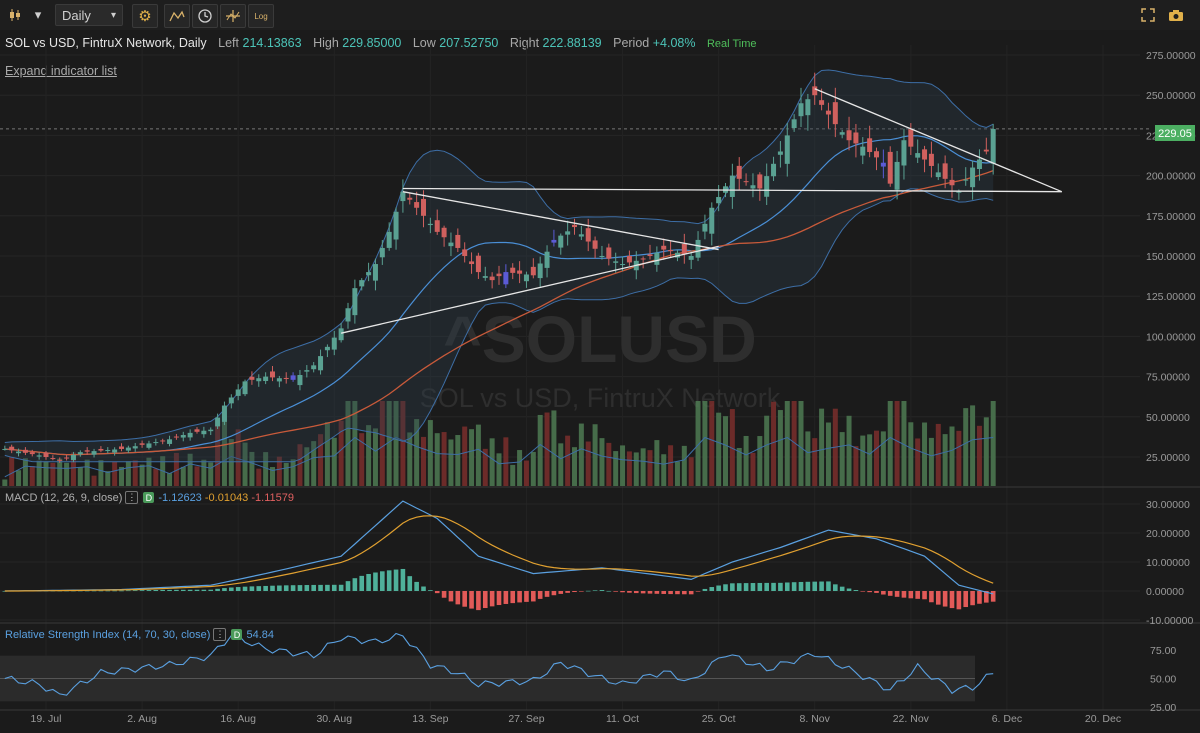 The image size is (1200, 733). Describe the element at coordinates (261, 16) in the screenshot. I see `log-scale-button: Log` at that location.